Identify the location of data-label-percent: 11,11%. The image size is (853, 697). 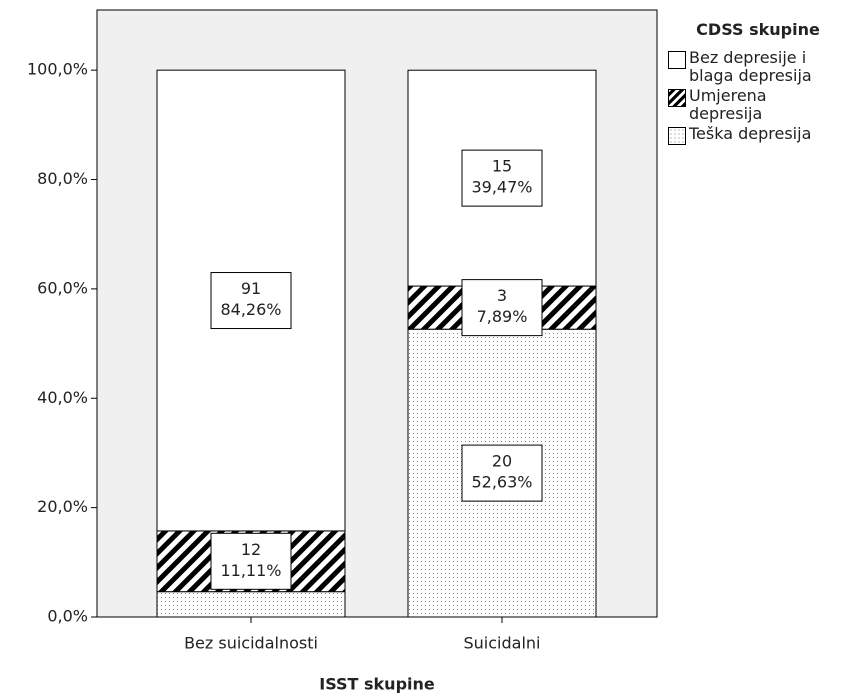
(250, 570).